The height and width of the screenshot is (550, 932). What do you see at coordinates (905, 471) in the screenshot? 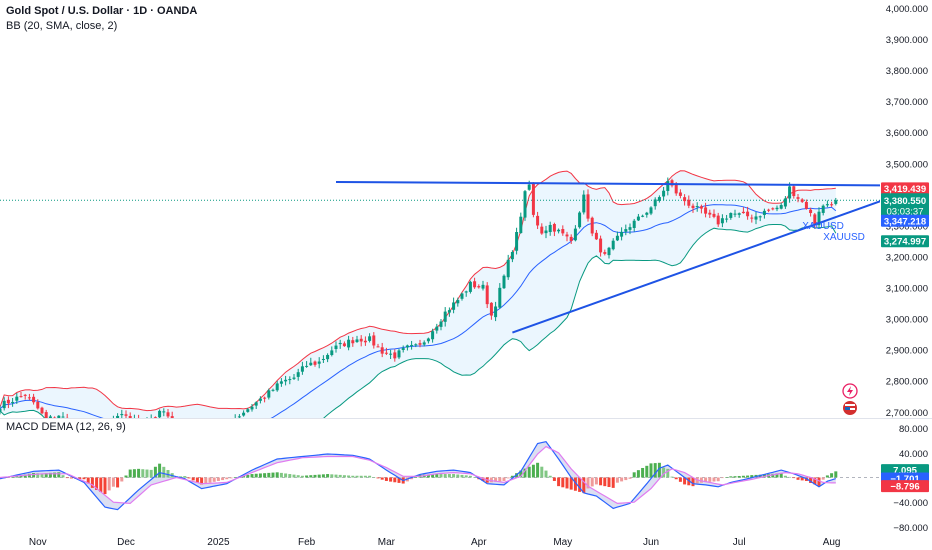
I see `svg-text: 7.095` at bounding box center [905, 471].